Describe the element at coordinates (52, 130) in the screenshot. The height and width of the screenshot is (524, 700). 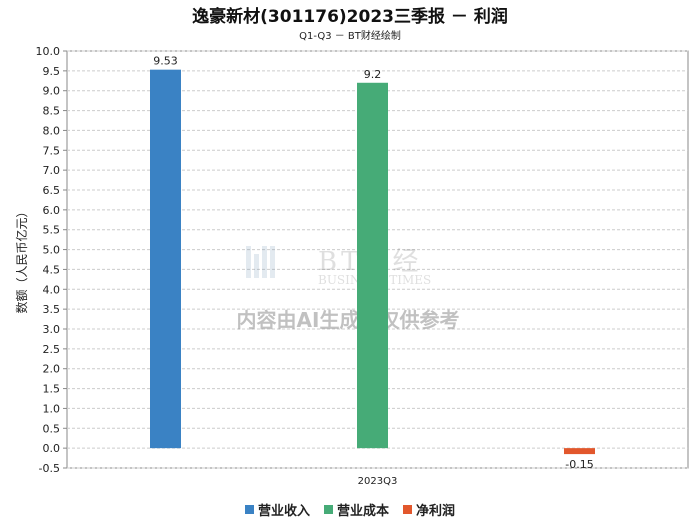
I see `y-tick-label: 8.0` at that location.